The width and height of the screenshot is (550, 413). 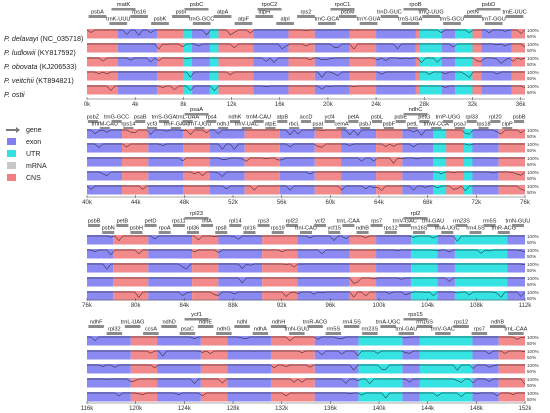 What do you see at coordinates (477, 409) in the screenshot?
I see `x-tick-label: 148k` at bounding box center [477, 409].